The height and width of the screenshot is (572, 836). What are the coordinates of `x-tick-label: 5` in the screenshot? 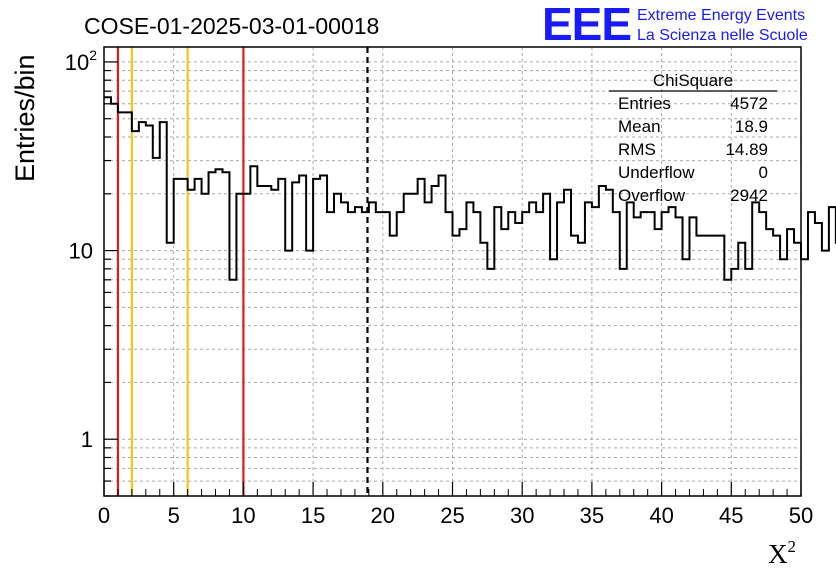 It's located at (174, 515).